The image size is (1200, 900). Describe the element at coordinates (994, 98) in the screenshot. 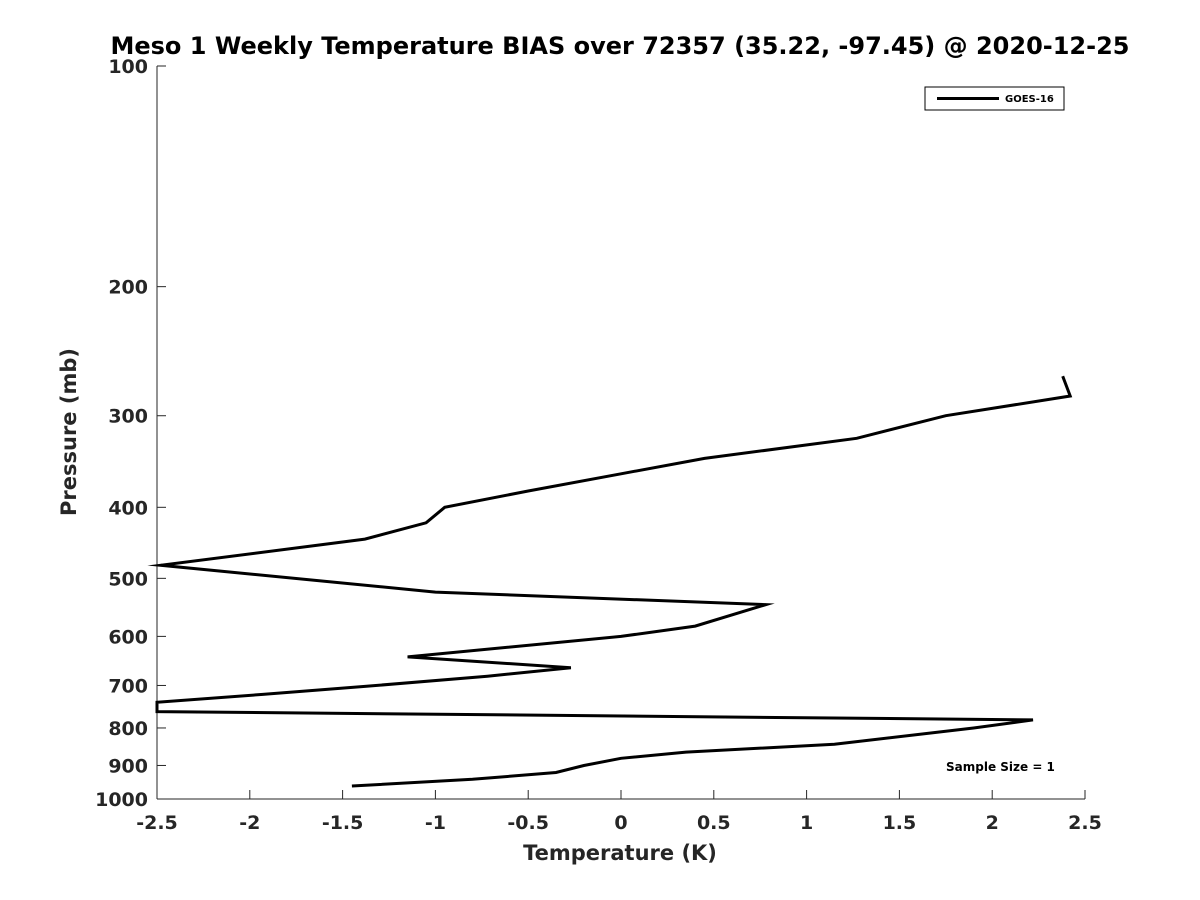

I see `legend: GOES-16` at that location.